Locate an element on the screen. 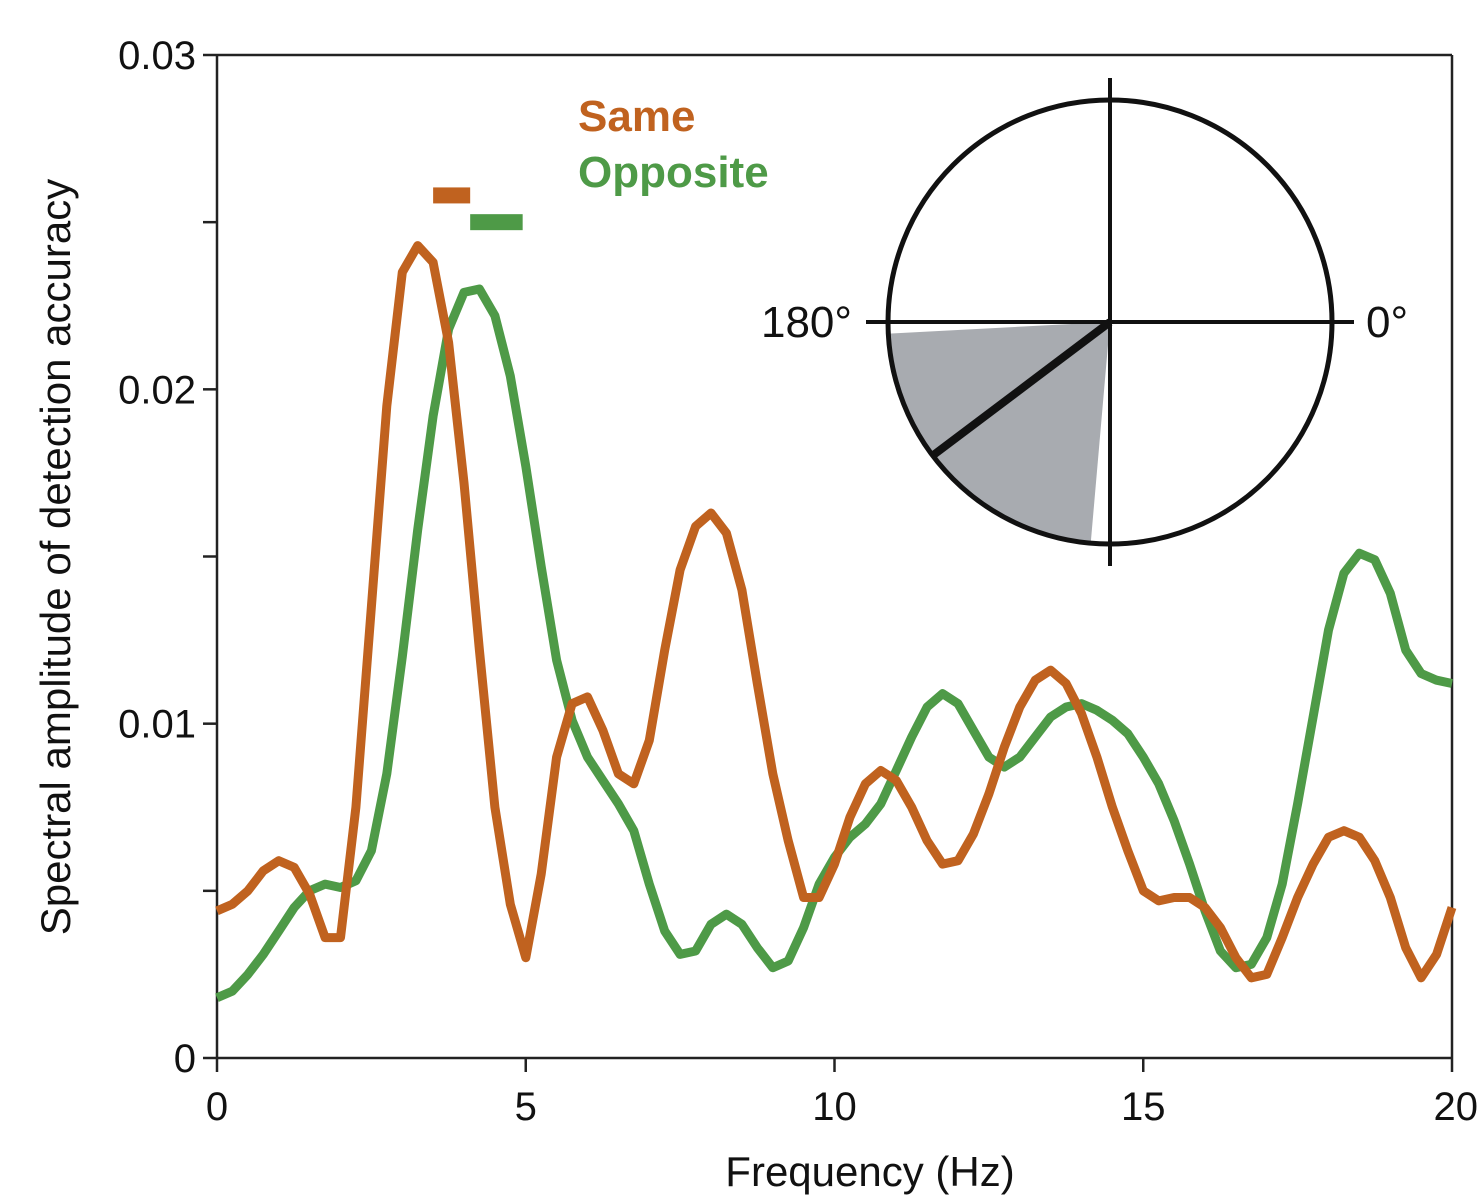  inset-label-0: 0° is located at coordinates (1387, 322).